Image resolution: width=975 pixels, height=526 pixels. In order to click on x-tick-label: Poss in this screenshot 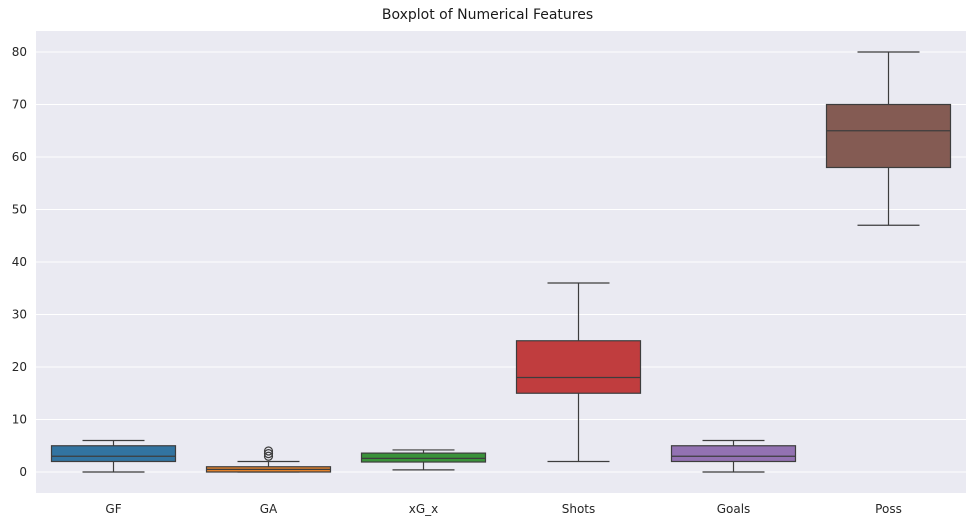, I will do `click(888, 509)`.